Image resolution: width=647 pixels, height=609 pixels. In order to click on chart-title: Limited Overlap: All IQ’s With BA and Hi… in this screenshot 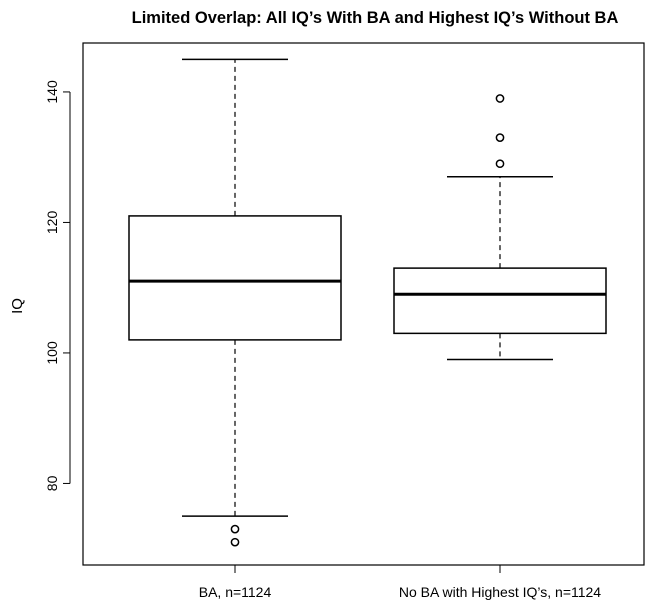, I will do `click(375, 18)`.